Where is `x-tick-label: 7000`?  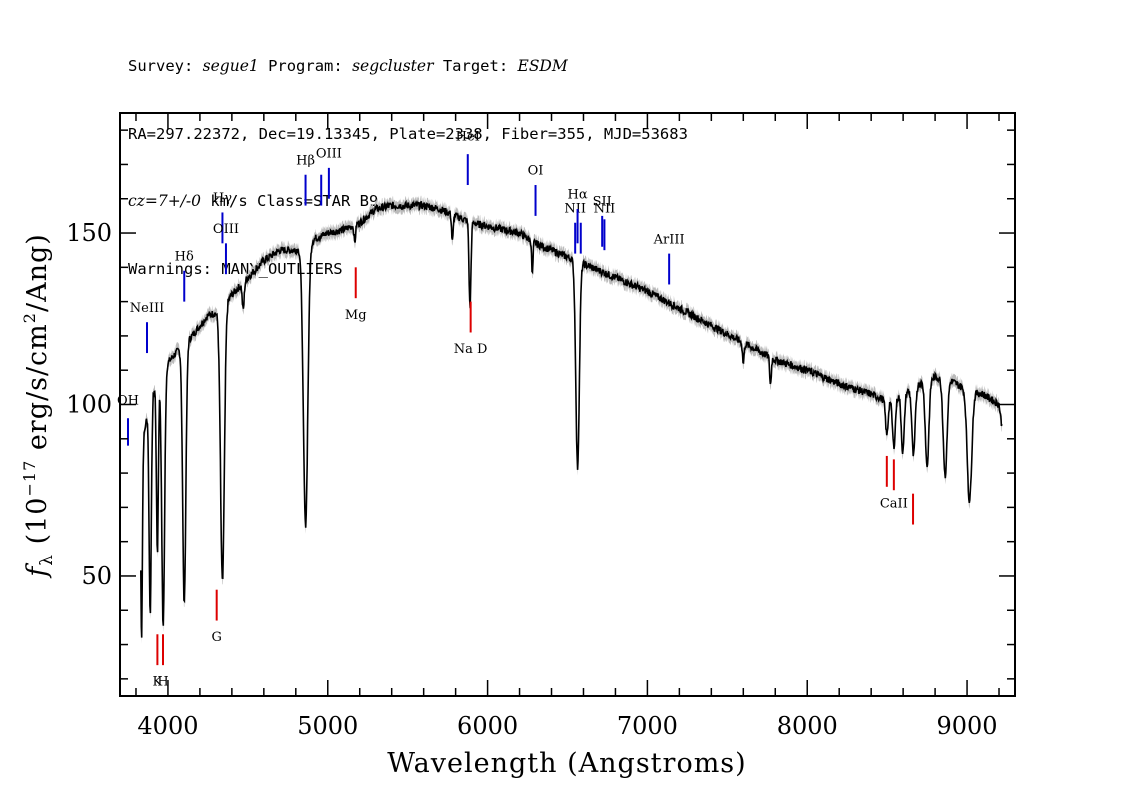 x-tick-label: 7000 is located at coordinates (647, 726).